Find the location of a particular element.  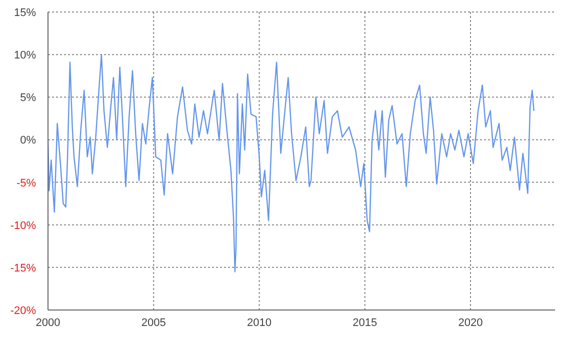

y-tick-label: 10% is located at coordinates (25, 56).